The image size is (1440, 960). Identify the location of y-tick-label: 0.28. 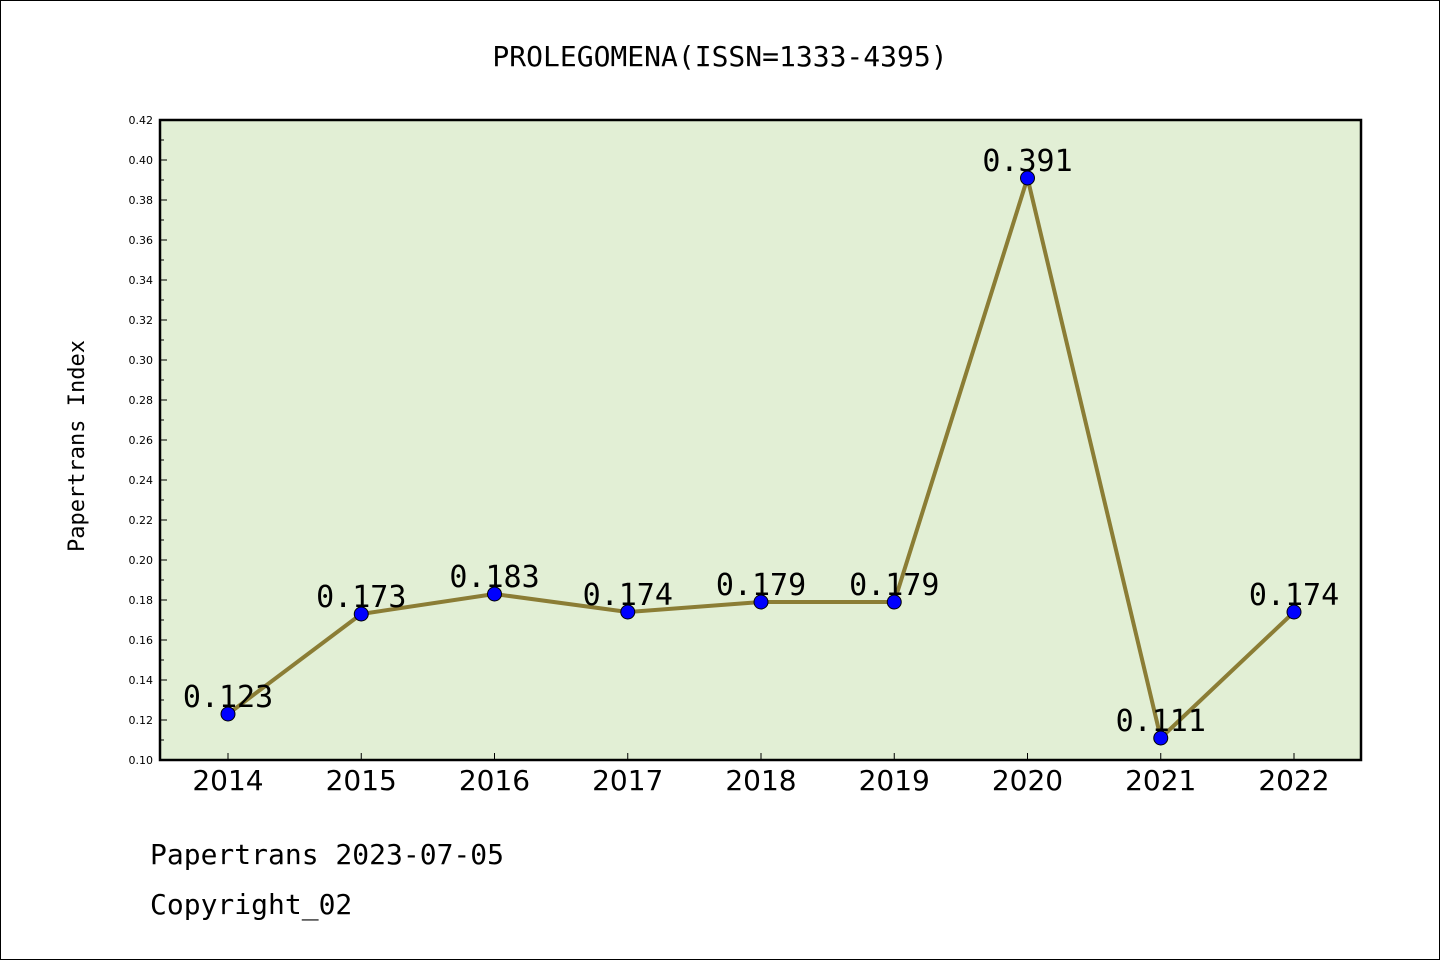
(141, 400).